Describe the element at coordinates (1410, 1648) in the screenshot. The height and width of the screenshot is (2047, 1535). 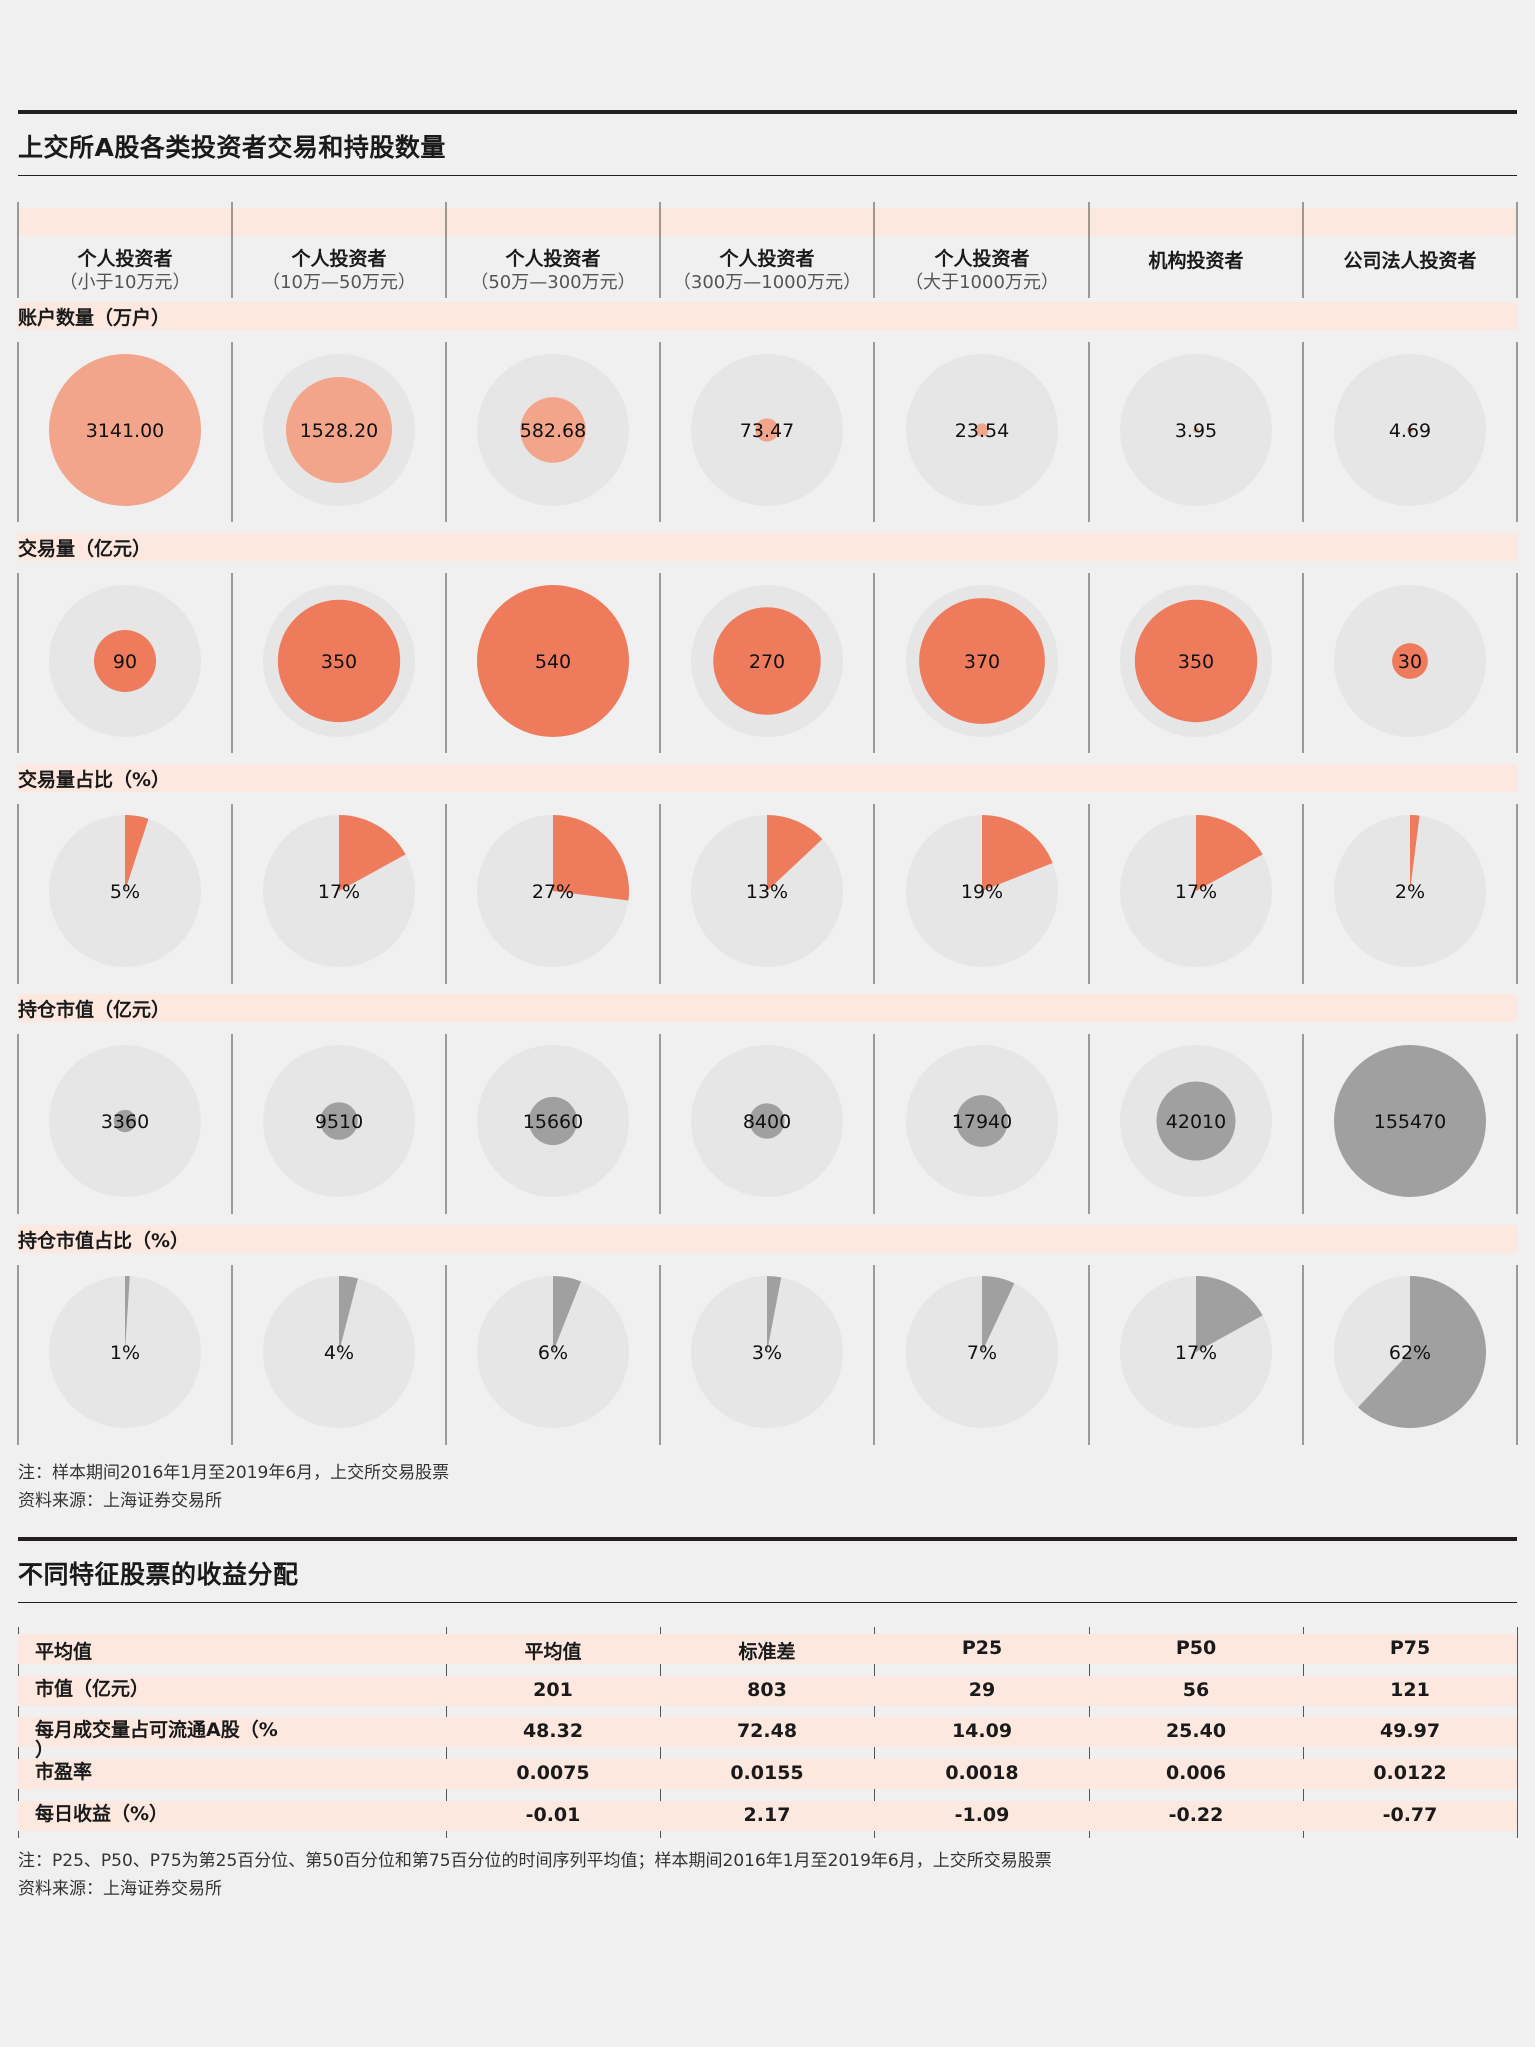
I see `table-header-cell: P75` at that location.